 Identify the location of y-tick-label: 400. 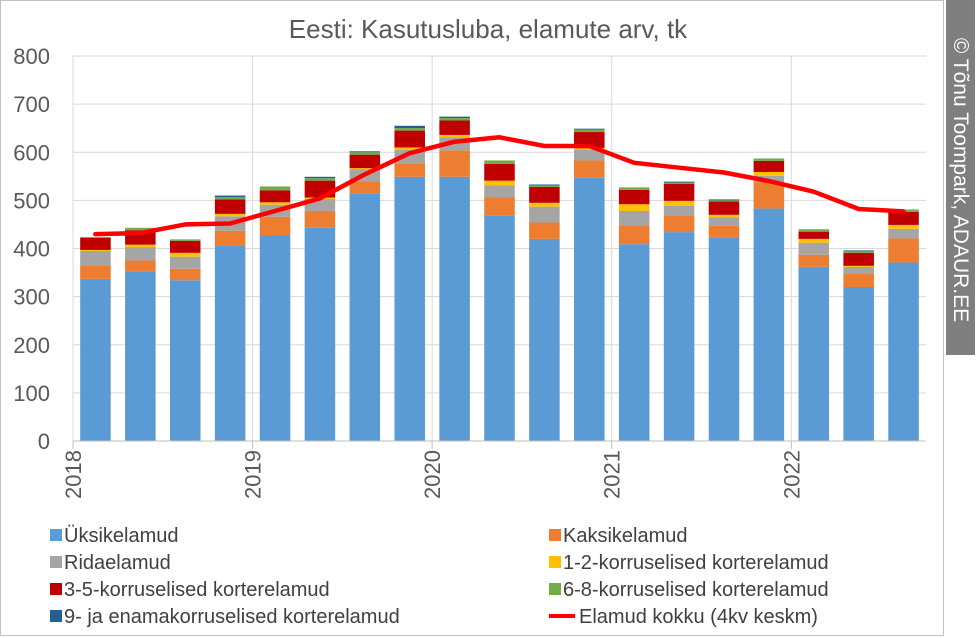
(31, 249).